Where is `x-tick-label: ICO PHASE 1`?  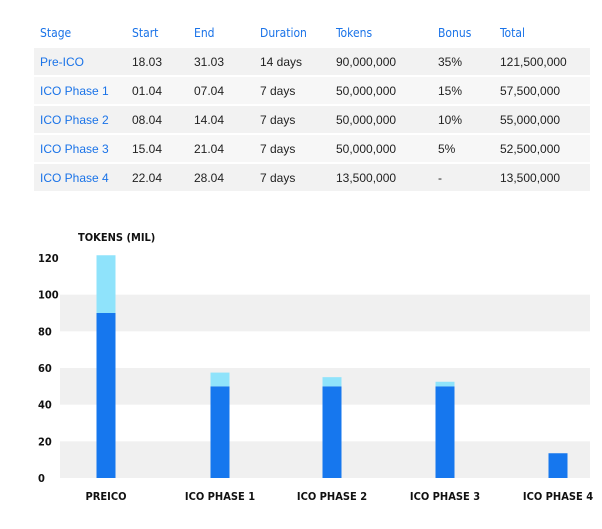
x-tick-label: ICO PHASE 1 is located at coordinates (220, 496).